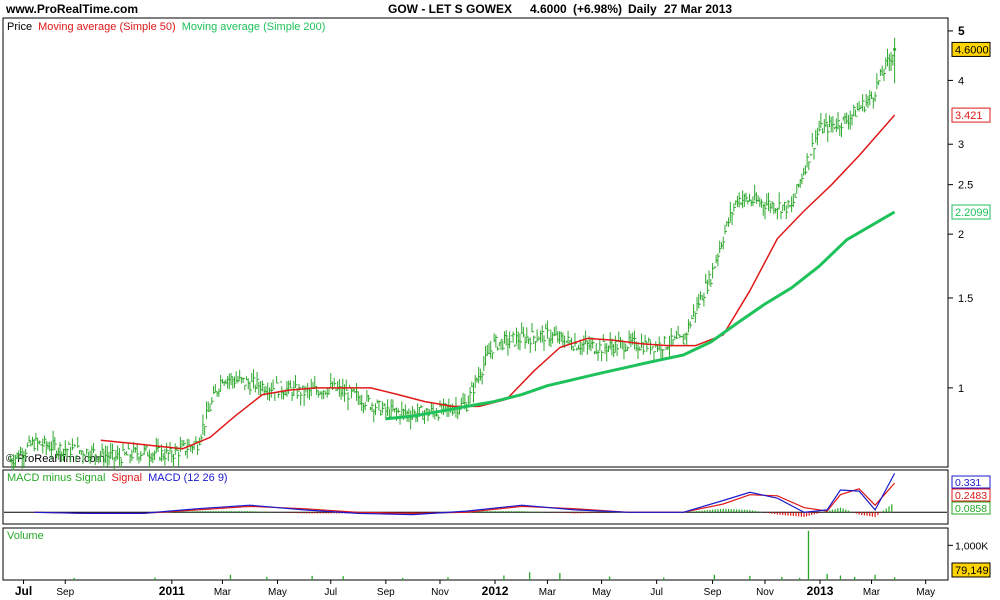 Image resolution: width=1000 pixels, height=600 pixels. I want to click on volume-layer, so click(484, 555).